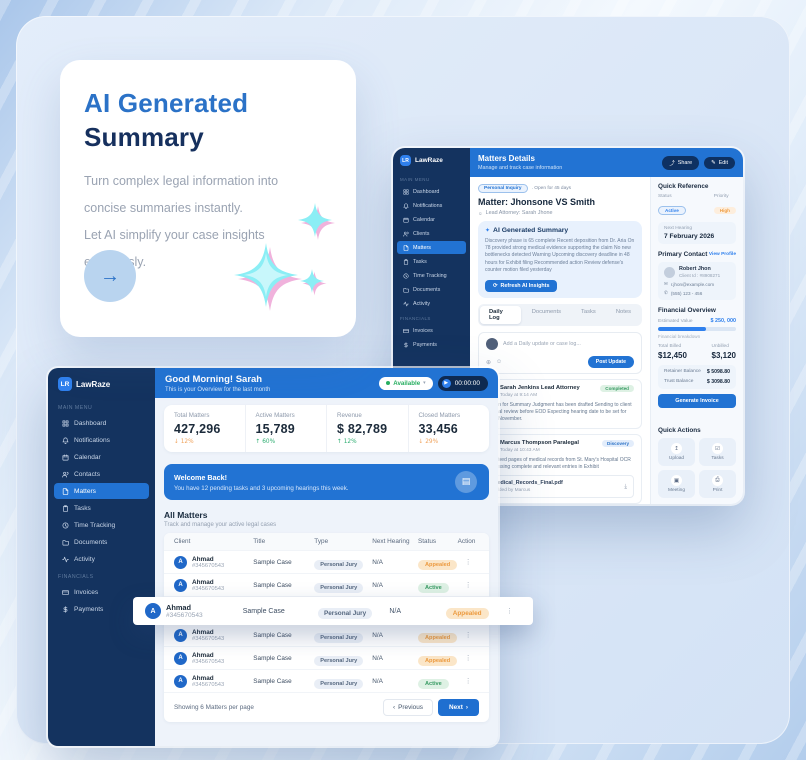 This screenshot has width=806, height=760. What do you see at coordinates (110, 276) in the screenshot?
I see `arrow-button: →` at bounding box center [110, 276].